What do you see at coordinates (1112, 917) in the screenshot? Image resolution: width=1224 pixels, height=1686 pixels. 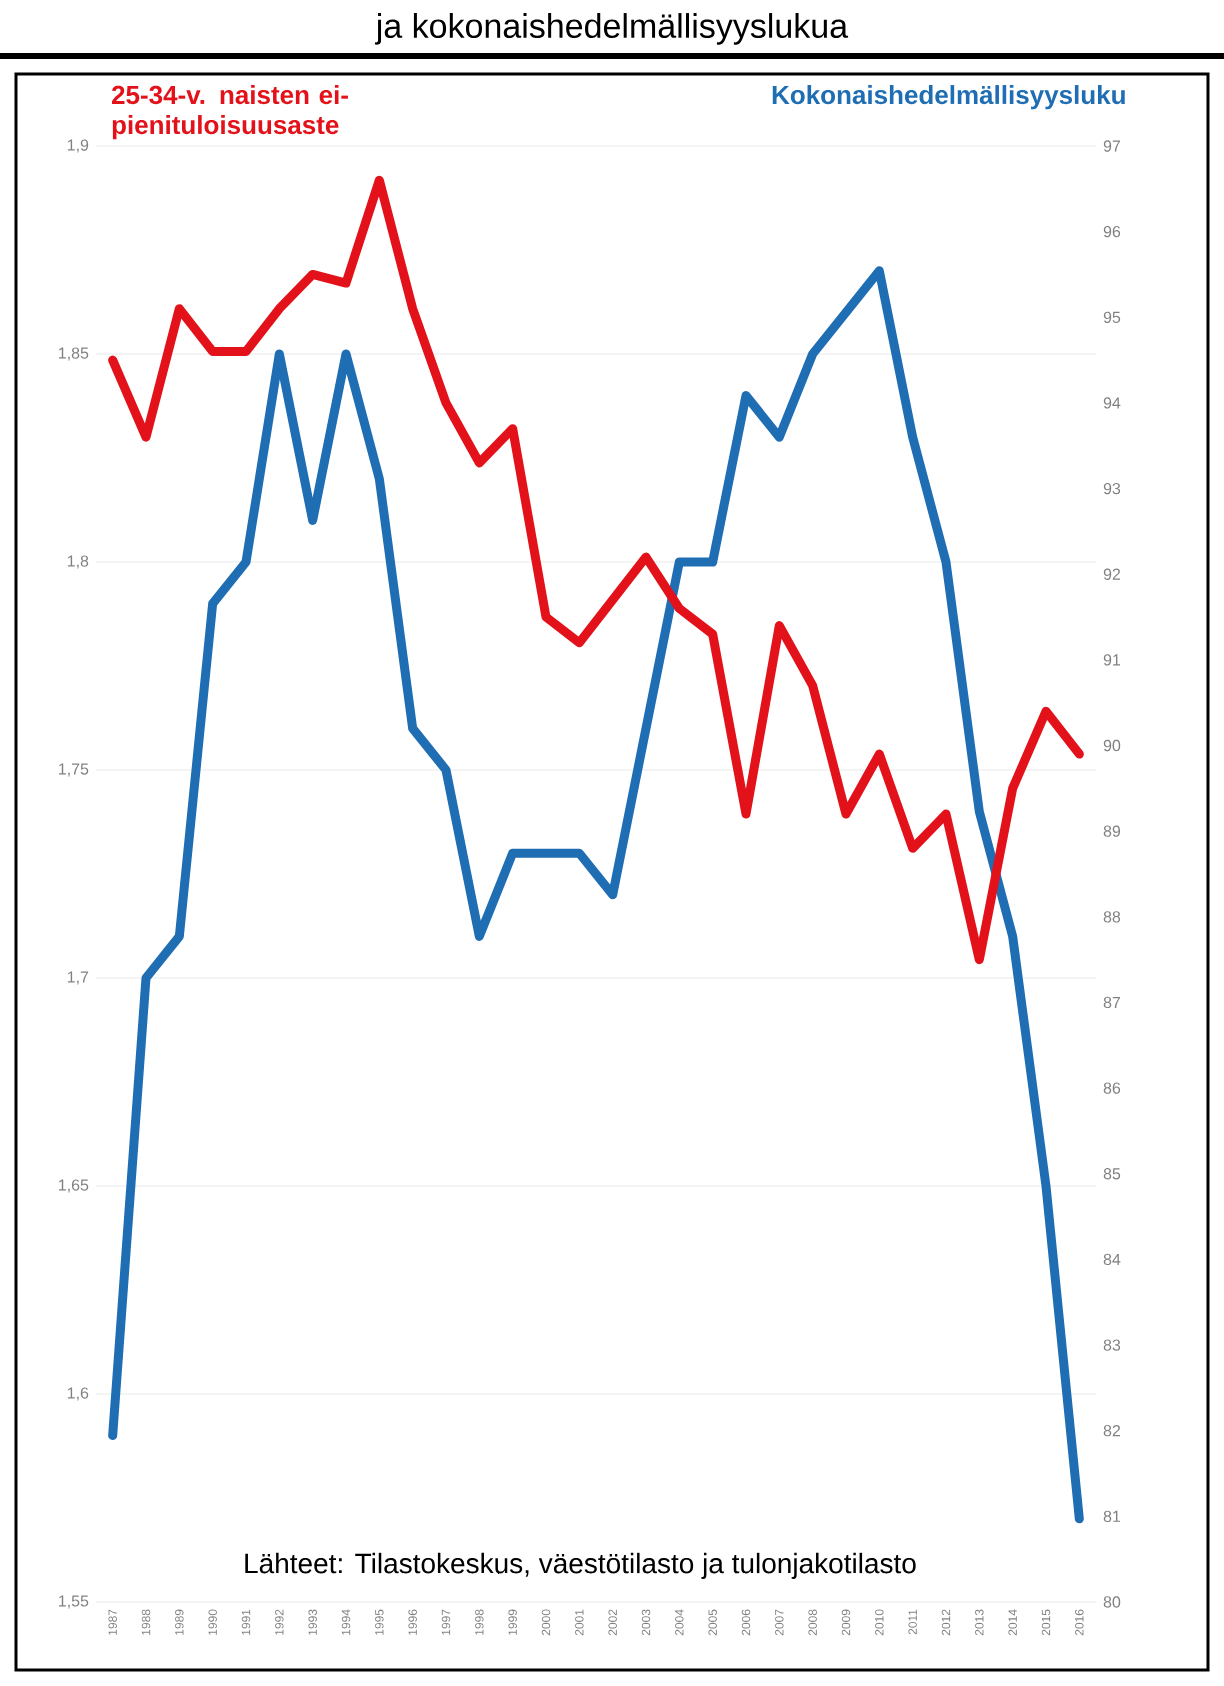 I see `y2-tick-label: 88` at bounding box center [1112, 917].